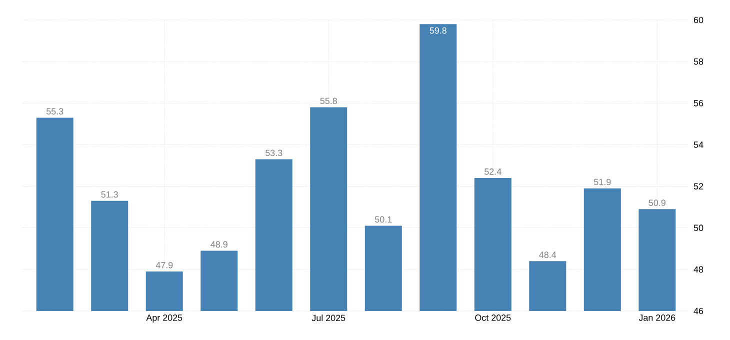 The width and height of the screenshot is (730, 340). Describe the element at coordinates (699, 103) in the screenshot. I see `y-tick-label: 56` at that location.